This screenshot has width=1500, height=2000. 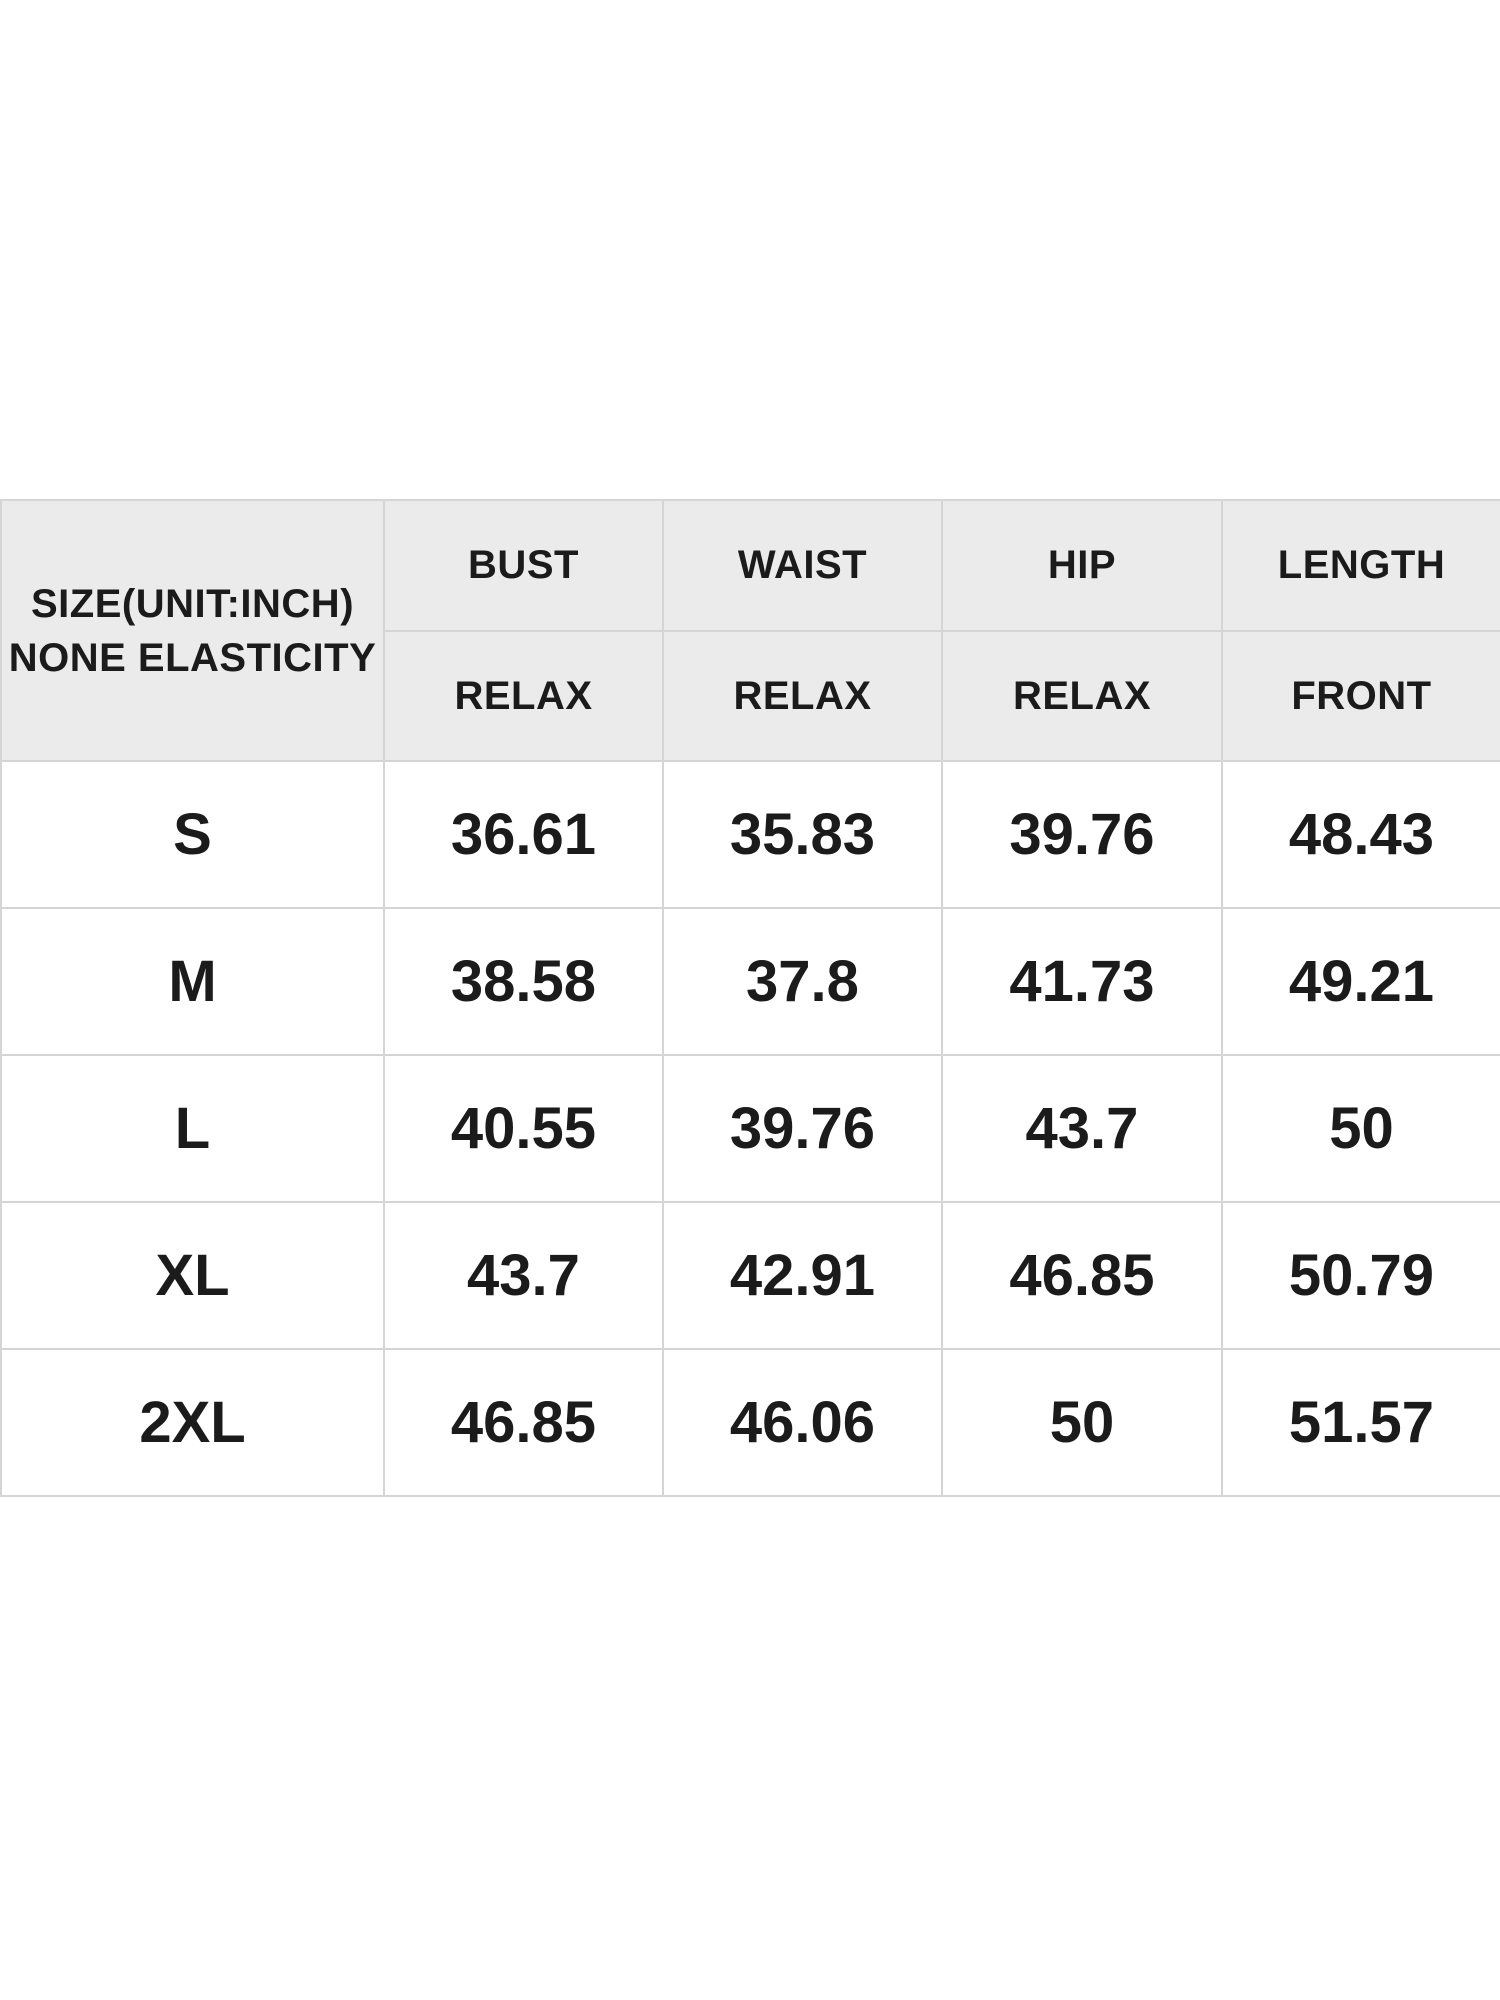 I want to click on cell-2xl-hip: 50, so click(x=1082, y=1422).